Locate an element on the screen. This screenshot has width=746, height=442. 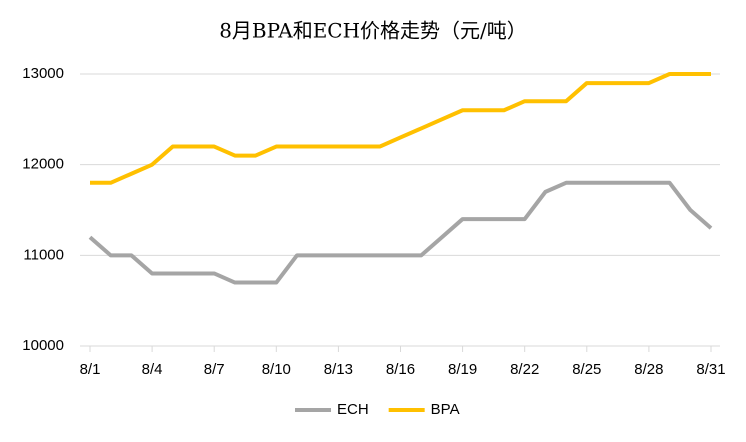
legend-label: ECH is located at coordinates (353, 409).